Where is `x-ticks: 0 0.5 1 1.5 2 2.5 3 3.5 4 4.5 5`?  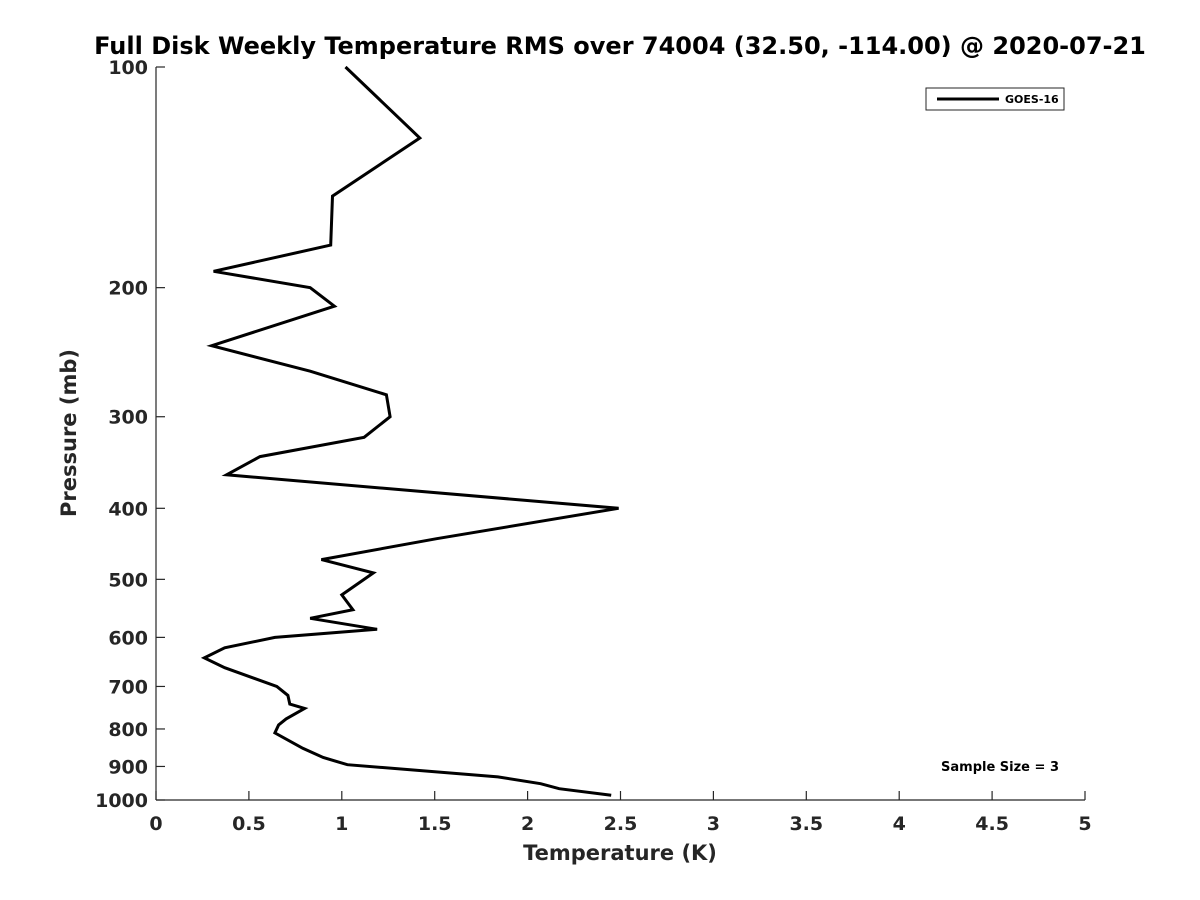 x-ticks: 0 0.5 1 1.5 2 2.5 3 3.5 4 4.5 5 is located at coordinates (620, 813).